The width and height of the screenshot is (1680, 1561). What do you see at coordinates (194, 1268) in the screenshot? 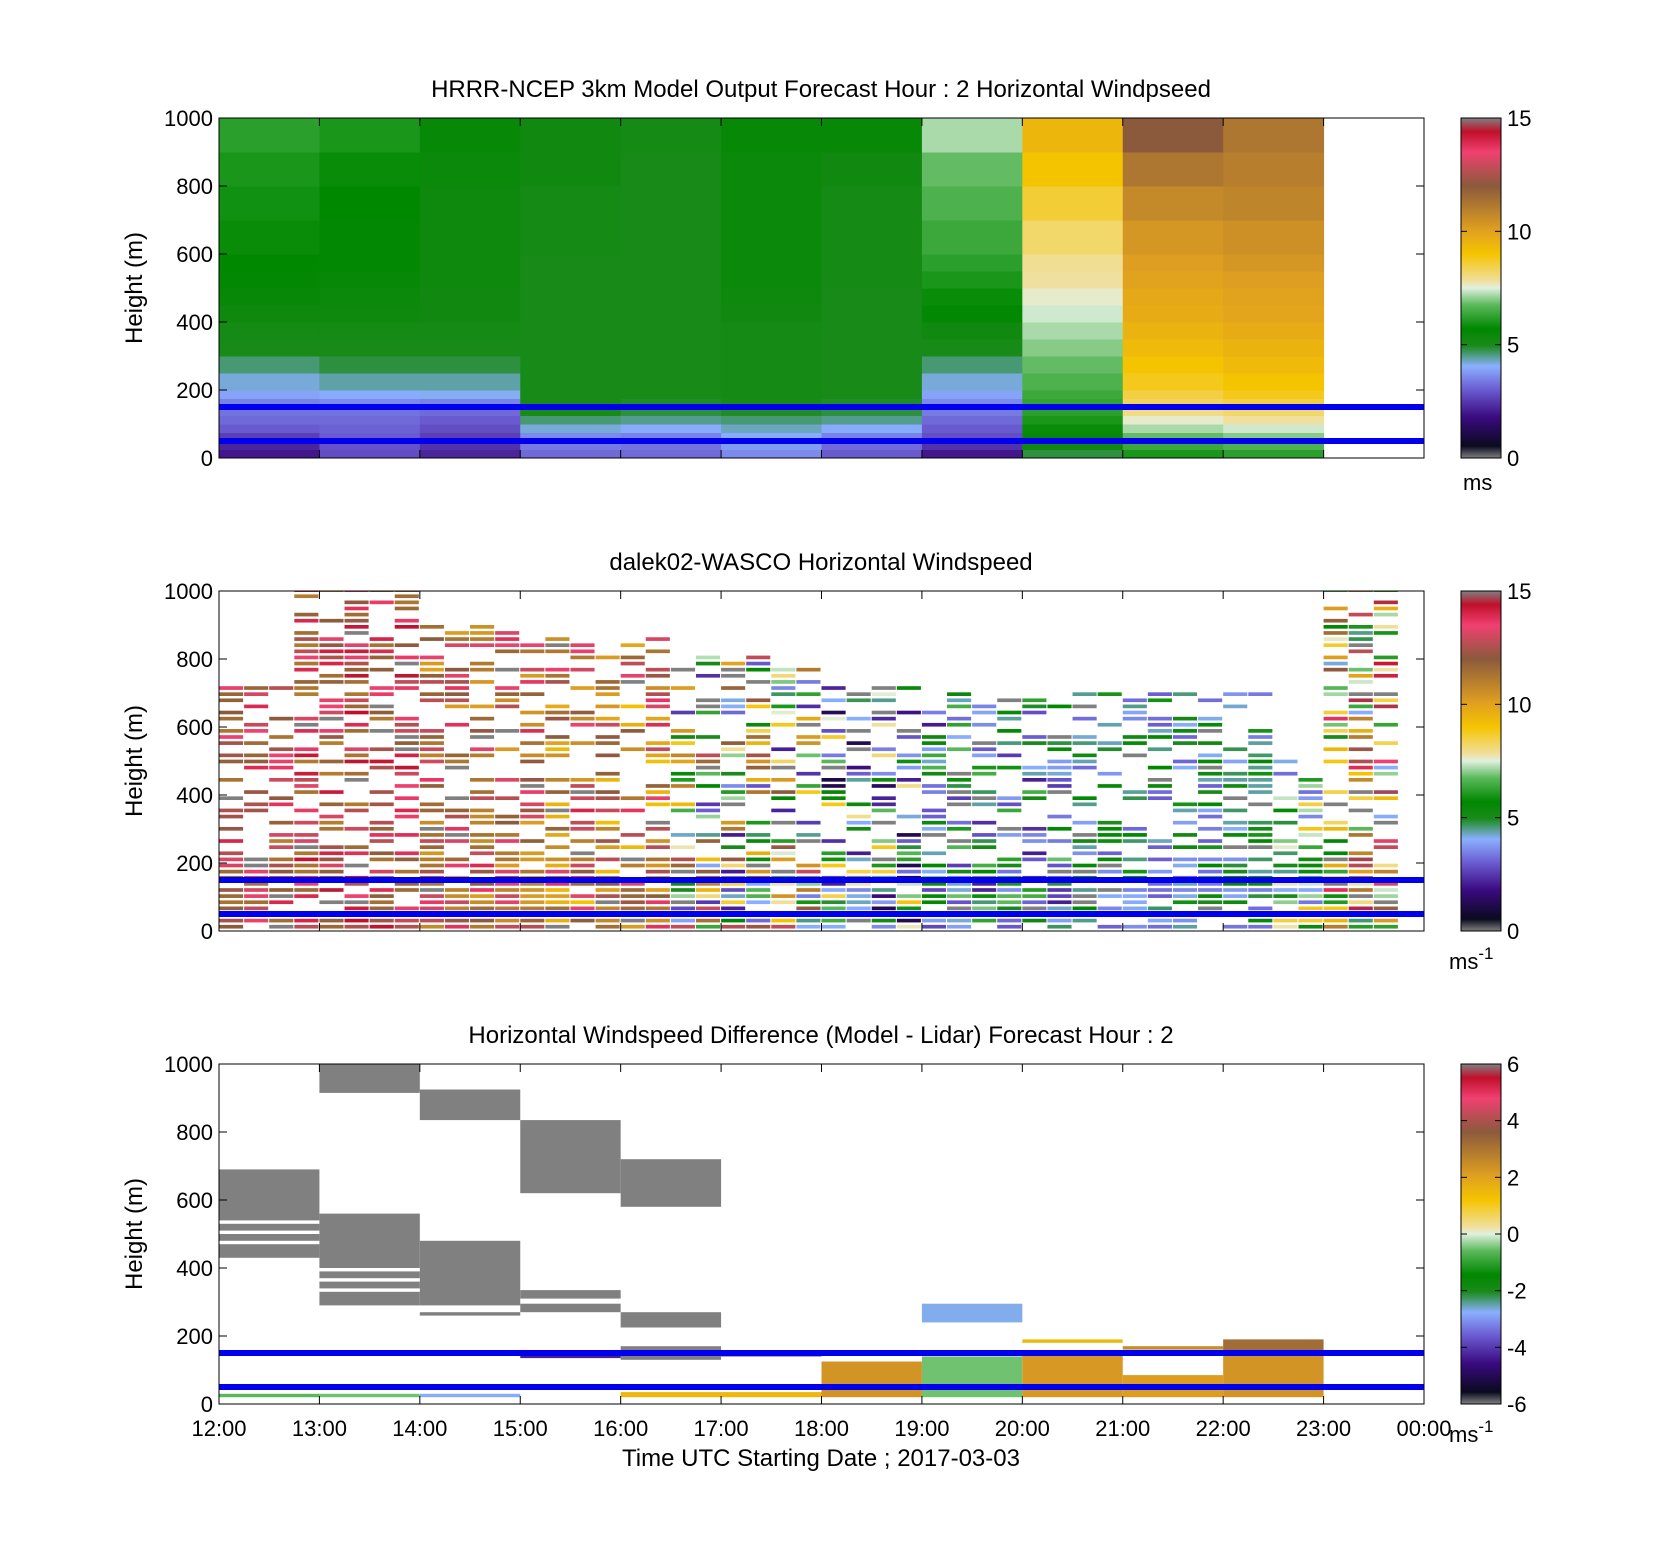
I see `y-tick-label: 400` at bounding box center [194, 1268].